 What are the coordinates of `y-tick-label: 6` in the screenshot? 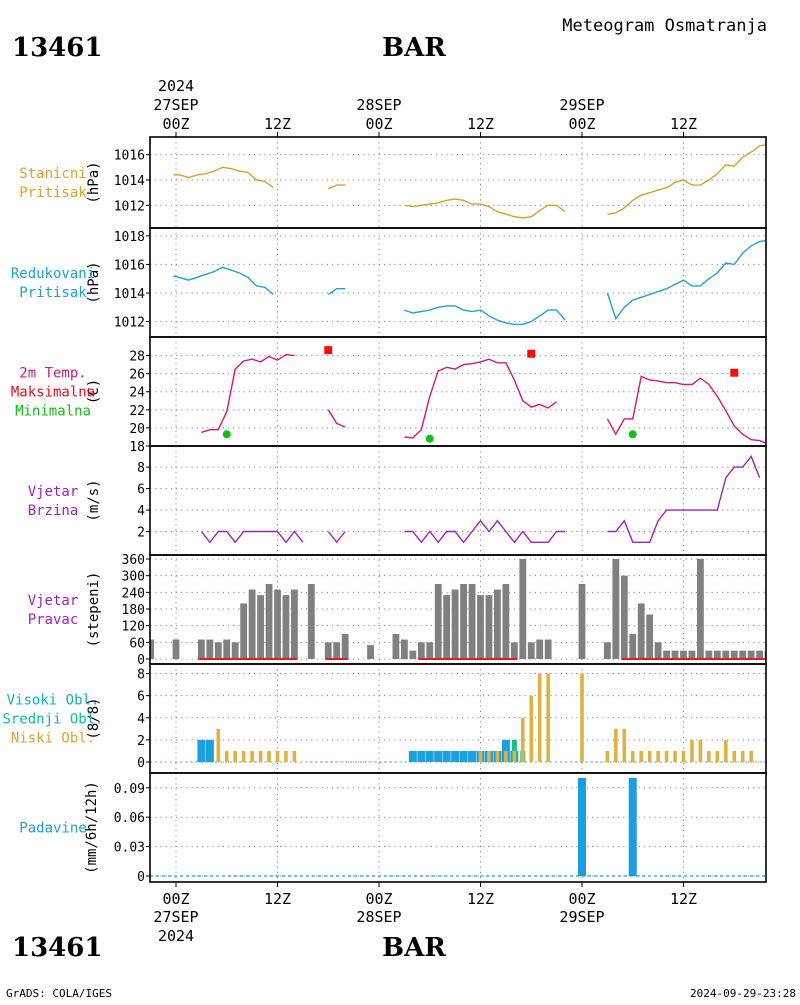 It's located at (141, 697).